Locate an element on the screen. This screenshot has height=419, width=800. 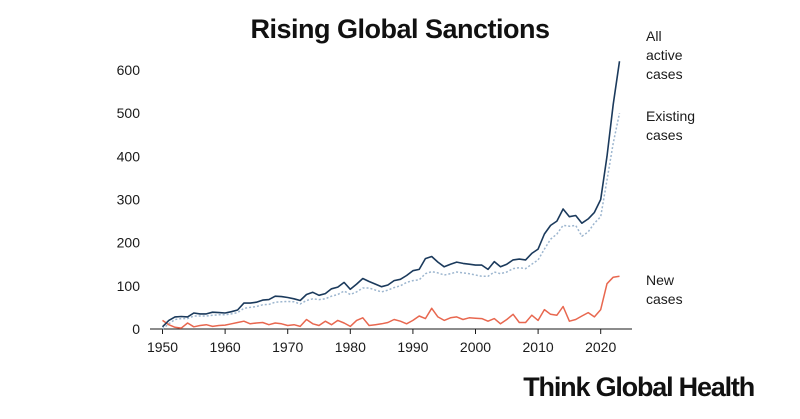
series-line-new is located at coordinates (391, 302).